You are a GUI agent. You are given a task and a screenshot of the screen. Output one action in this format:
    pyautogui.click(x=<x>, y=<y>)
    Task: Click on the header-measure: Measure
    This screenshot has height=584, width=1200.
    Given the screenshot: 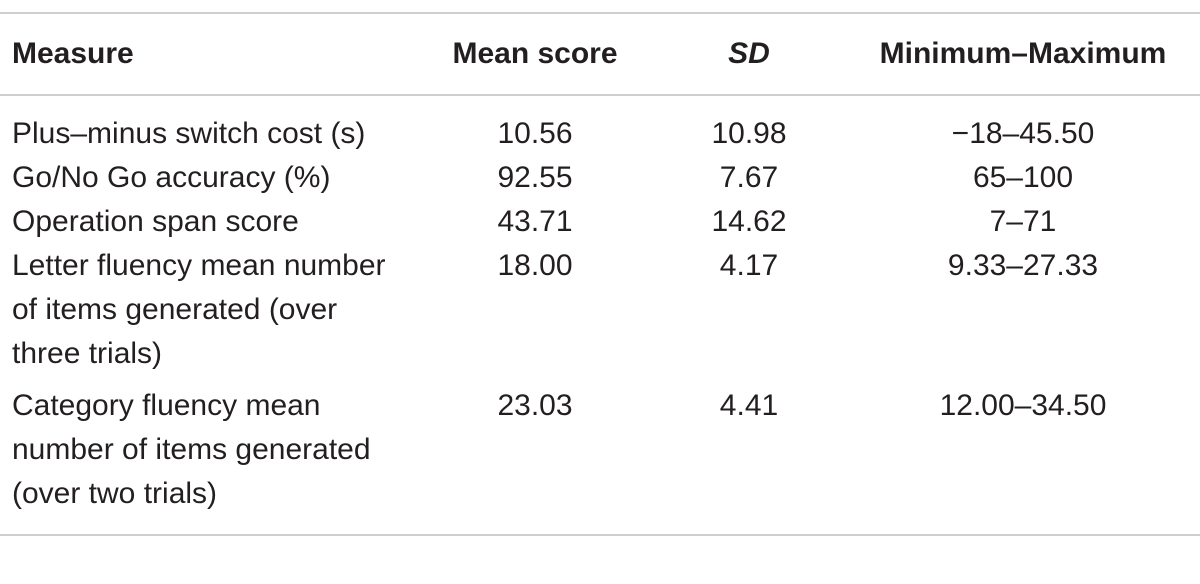 What is the action you would take?
    pyautogui.click(x=73, y=53)
    